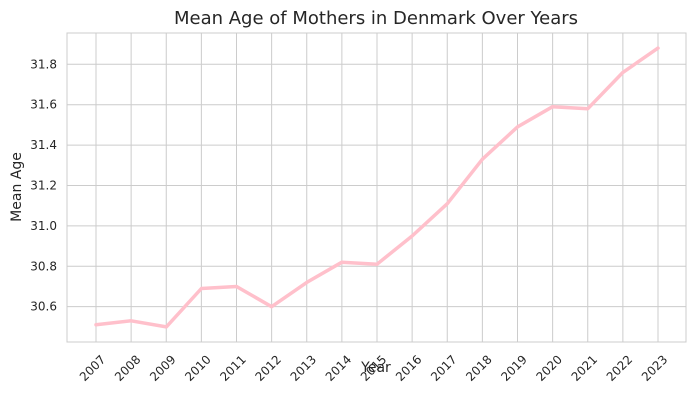  I want to click on x-tick-label: 2010, so click(197, 367).